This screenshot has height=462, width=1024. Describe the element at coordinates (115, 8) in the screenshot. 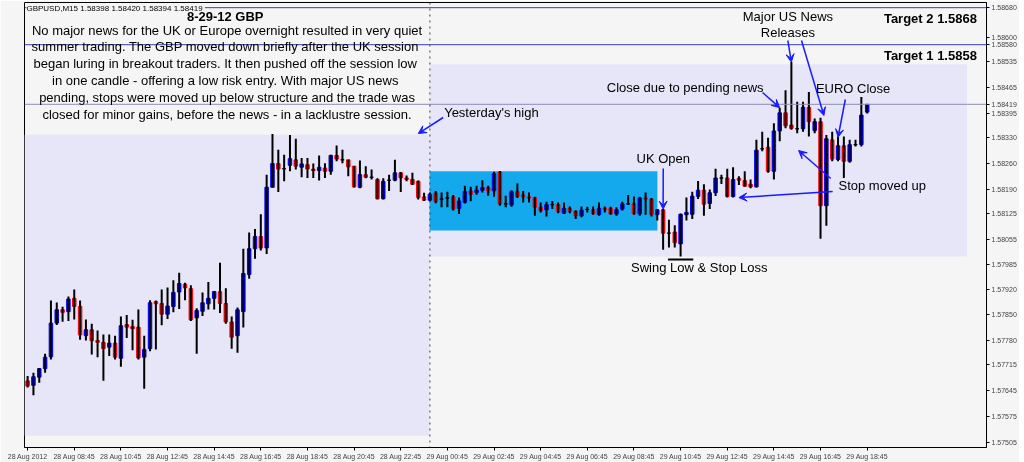

I see `chart-subtitle: GBPUSD,M15 1.58398 1.58420 1.58394 1.58419` at that location.